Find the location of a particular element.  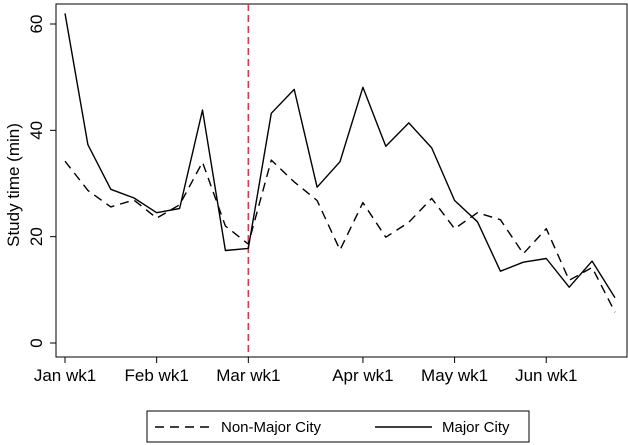

y-tick-label-40: 40 is located at coordinates (36, 130).